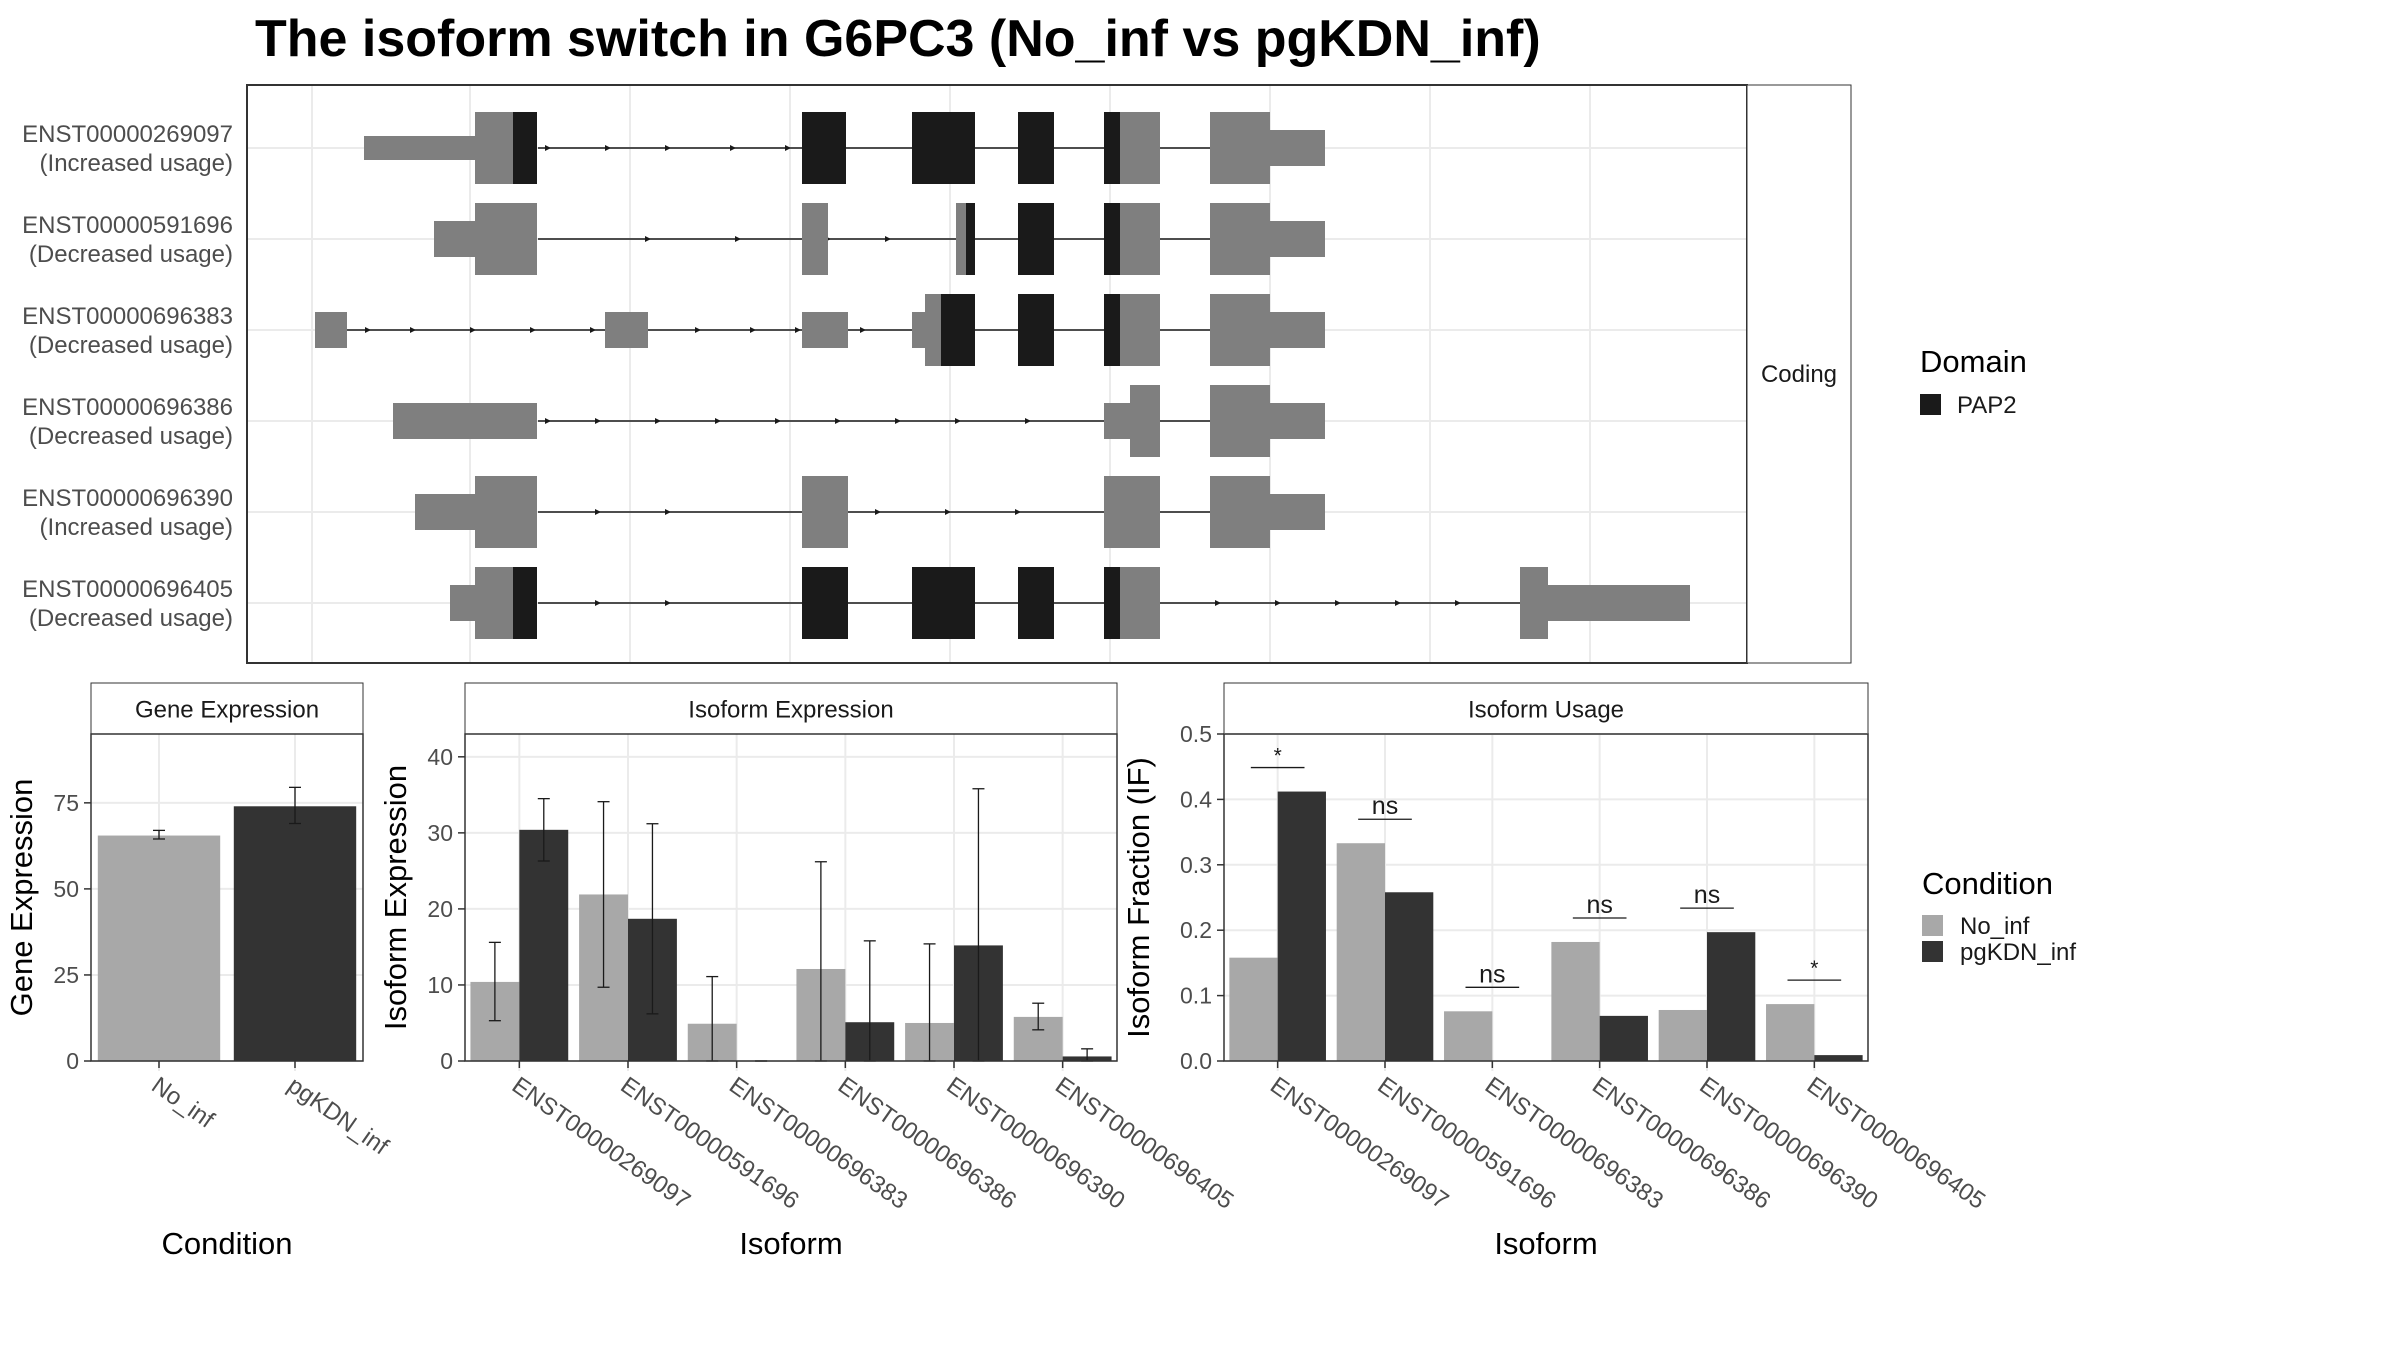 This screenshot has width=2400, height=1350. Describe the element at coordinates (1196, 1061) in the screenshot. I see `y-tick-label: 0.0` at that location.